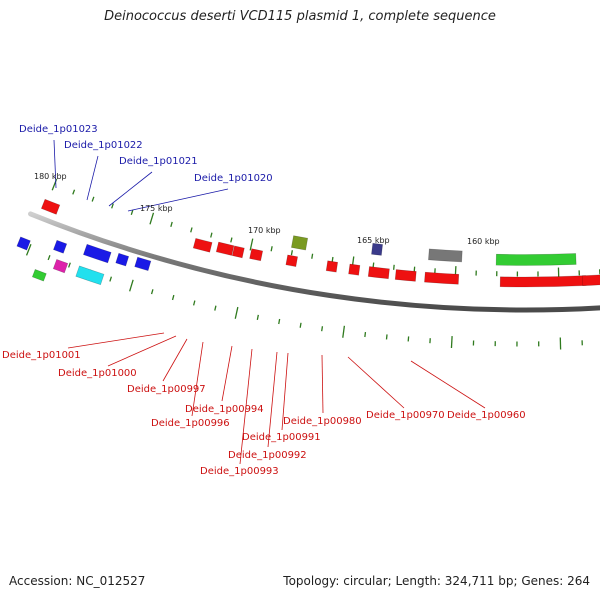 This screenshot has height=600, width=600. What do you see at coordinates (166, 389) in the screenshot?
I see `reverse-gene-label: Deide_1p00997` at bounding box center [166, 389].